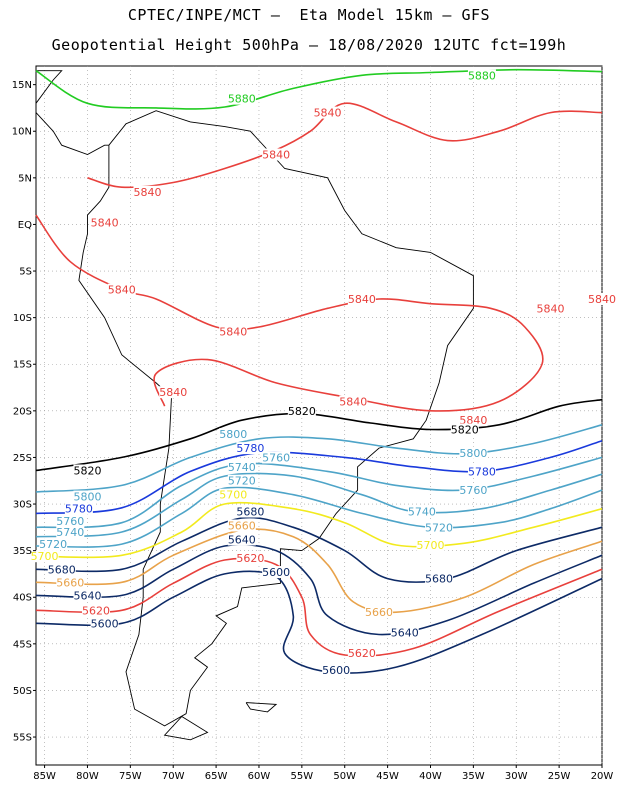 Image resolution: width=618 pixels, height=800 pixels. Describe the element at coordinates (309, 15) in the screenshot. I see `map-title: CPTEC/INPE/MCT – Eta Model 15km – GFS` at that location.